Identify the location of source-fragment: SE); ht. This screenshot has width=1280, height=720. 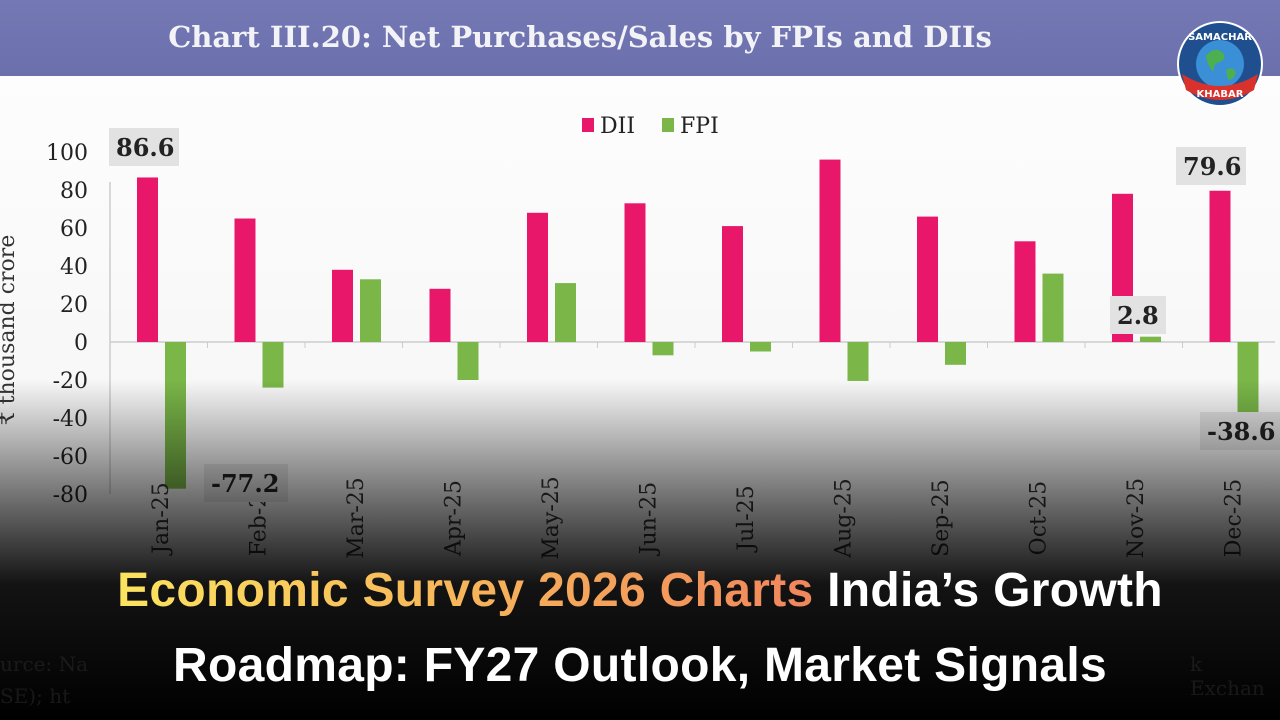
(35, 696).